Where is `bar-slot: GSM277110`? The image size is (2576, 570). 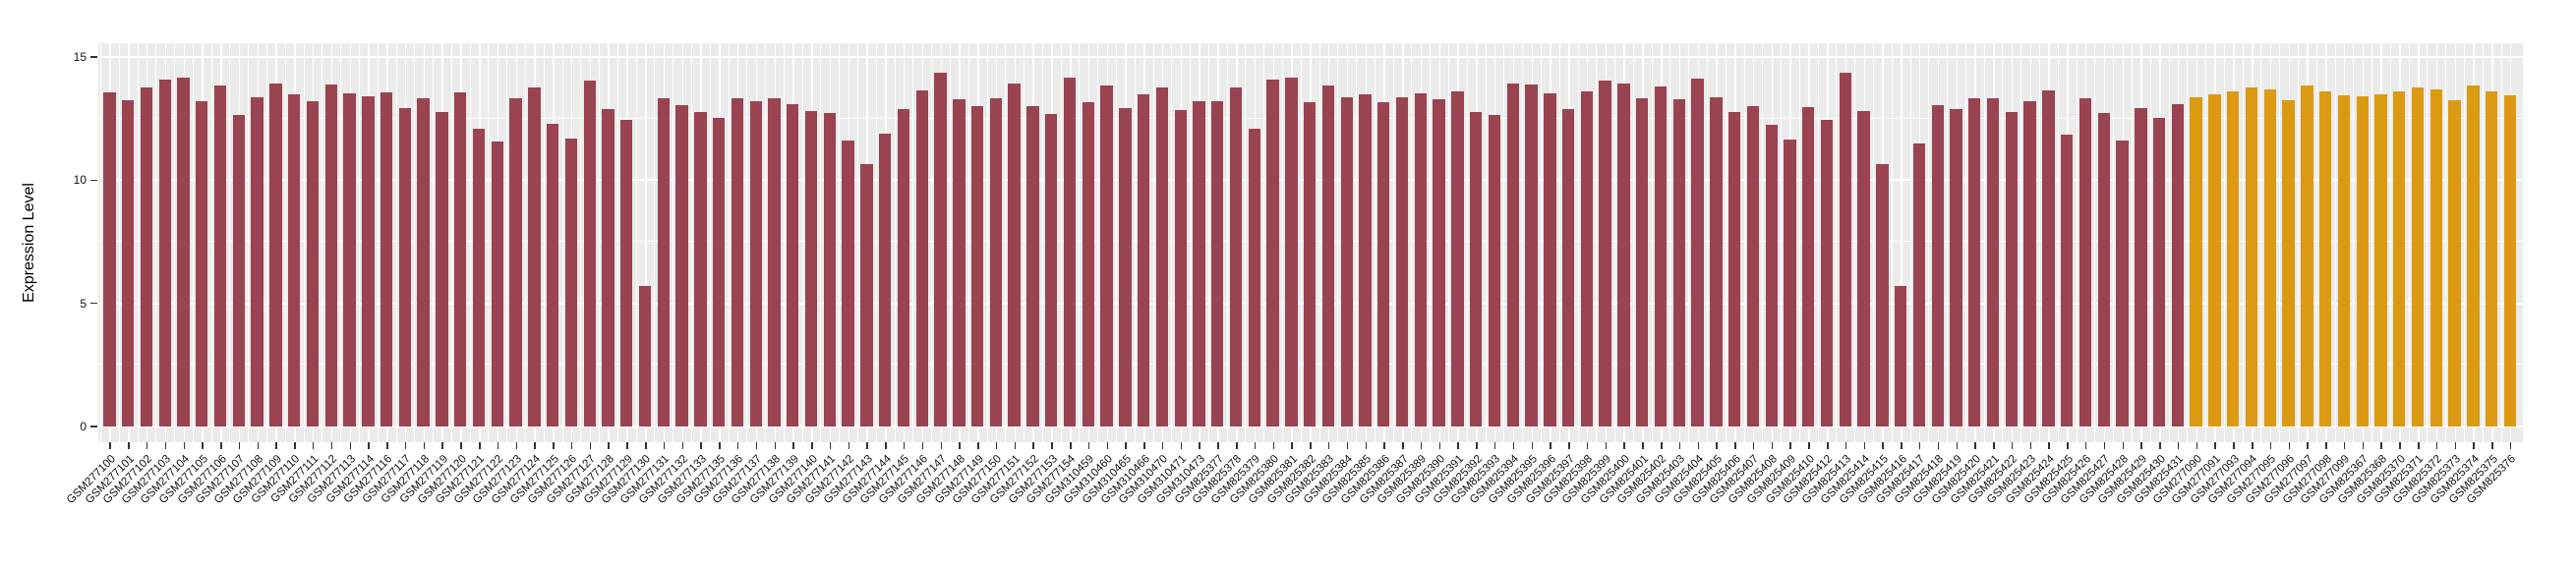 bar-slot: GSM277110 is located at coordinates (277, 274).